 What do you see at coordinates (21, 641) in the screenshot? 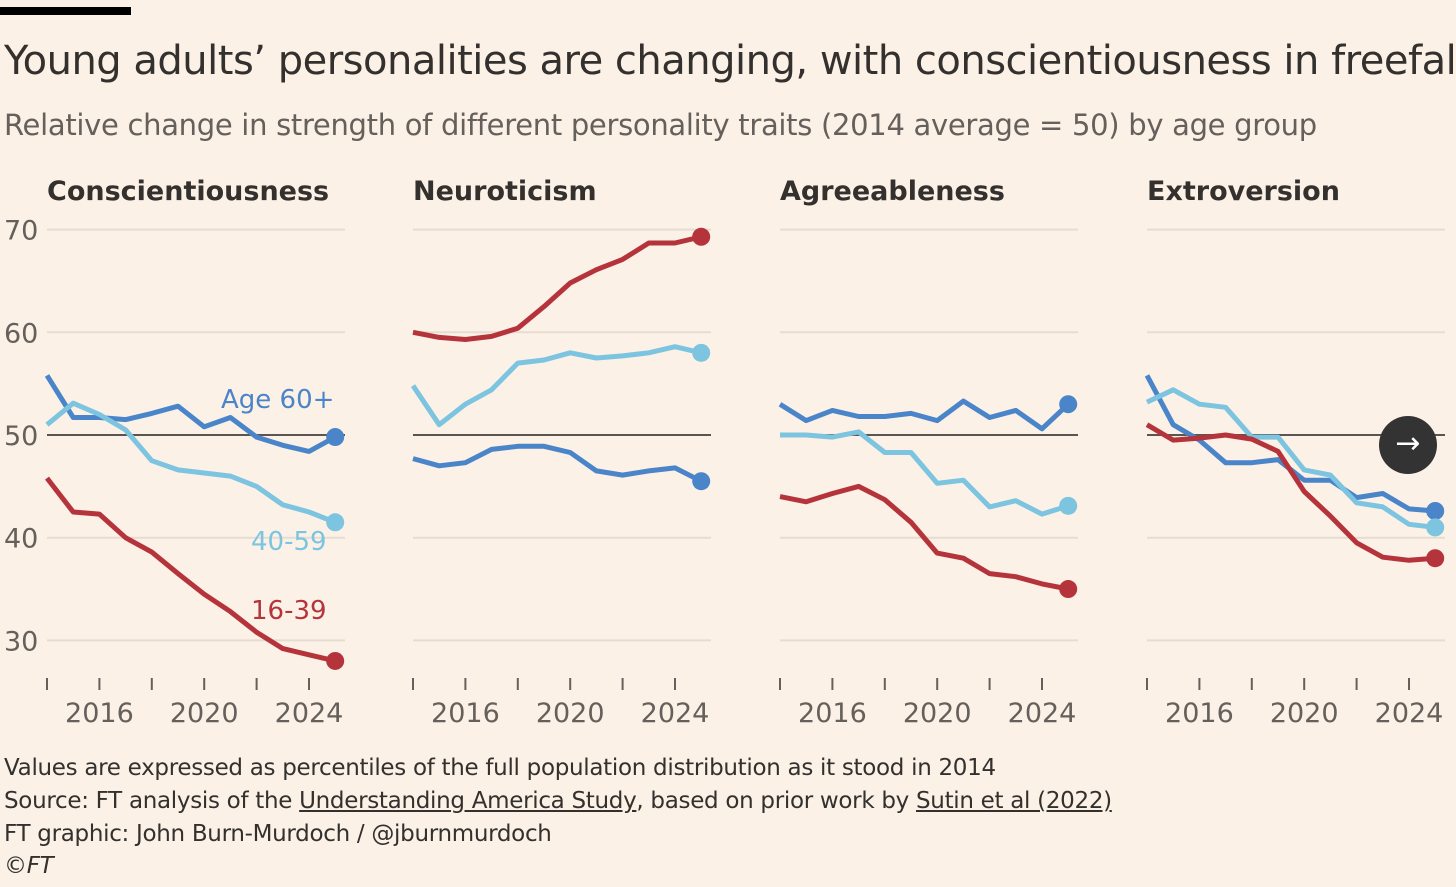
I see `y-tick-label: 30` at bounding box center [21, 641].